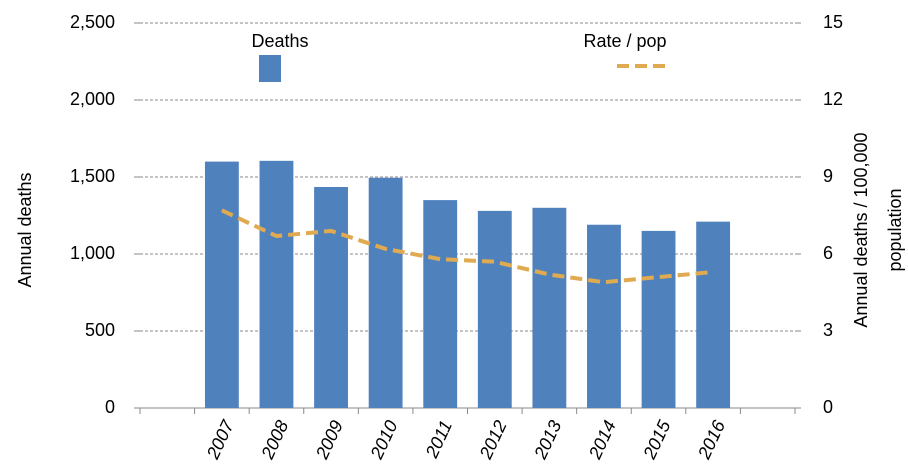 This screenshot has height=469, width=908. Describe the element at coordinates (25, 229) in the screenshot. I see `y-axis-label: Annual deaths` at that location.